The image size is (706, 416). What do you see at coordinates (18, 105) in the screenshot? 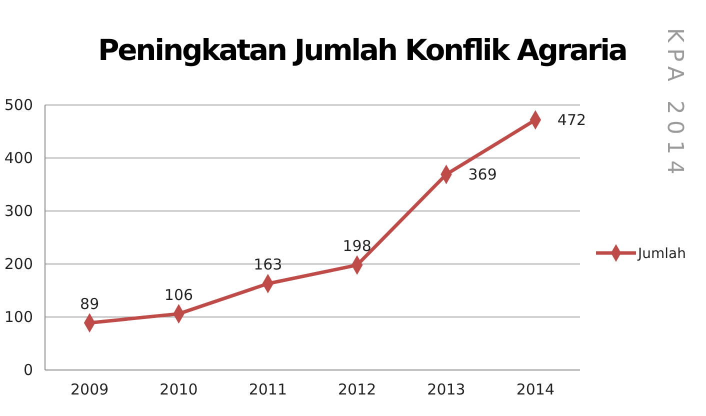
I see `y-tick-label: 500` at bounding box center [18, 105].